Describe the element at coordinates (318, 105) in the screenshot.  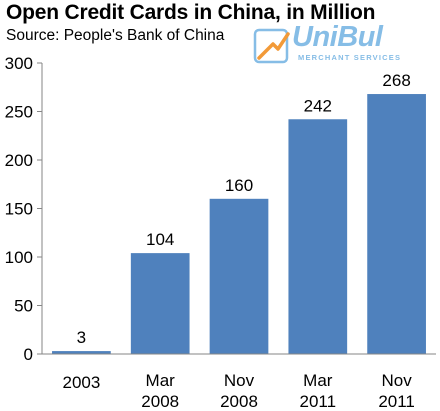
I see `data-label: 242` at that location.